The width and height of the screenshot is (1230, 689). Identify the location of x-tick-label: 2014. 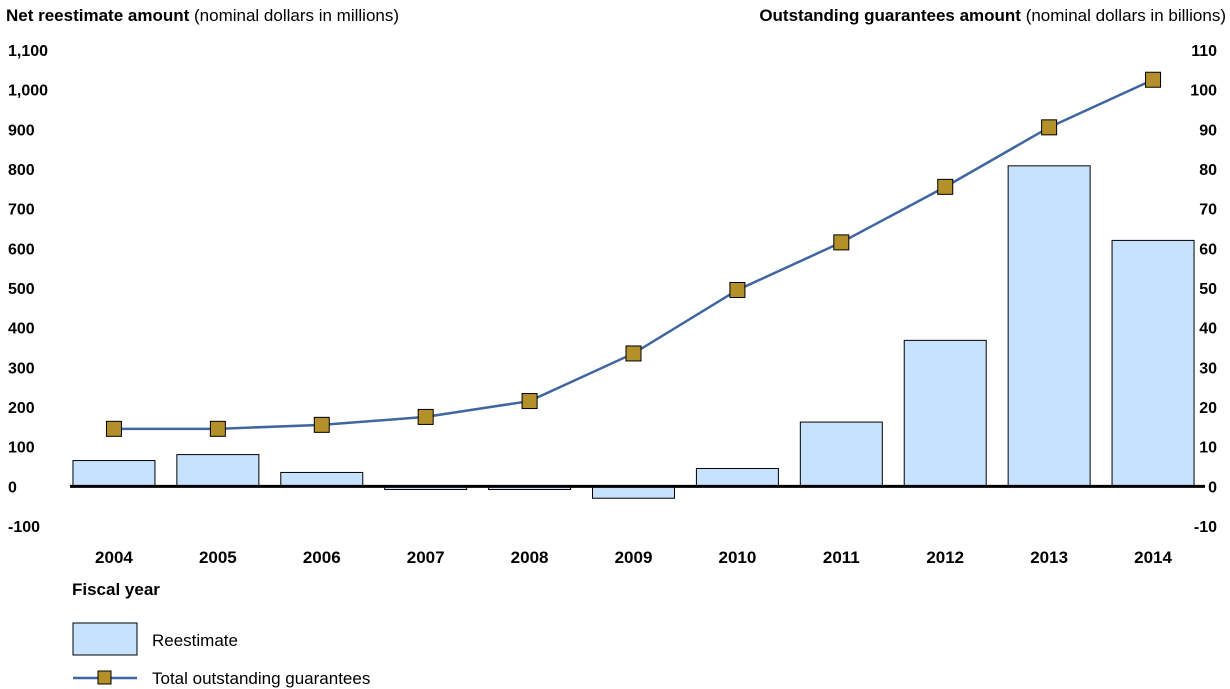
(1153, 557).